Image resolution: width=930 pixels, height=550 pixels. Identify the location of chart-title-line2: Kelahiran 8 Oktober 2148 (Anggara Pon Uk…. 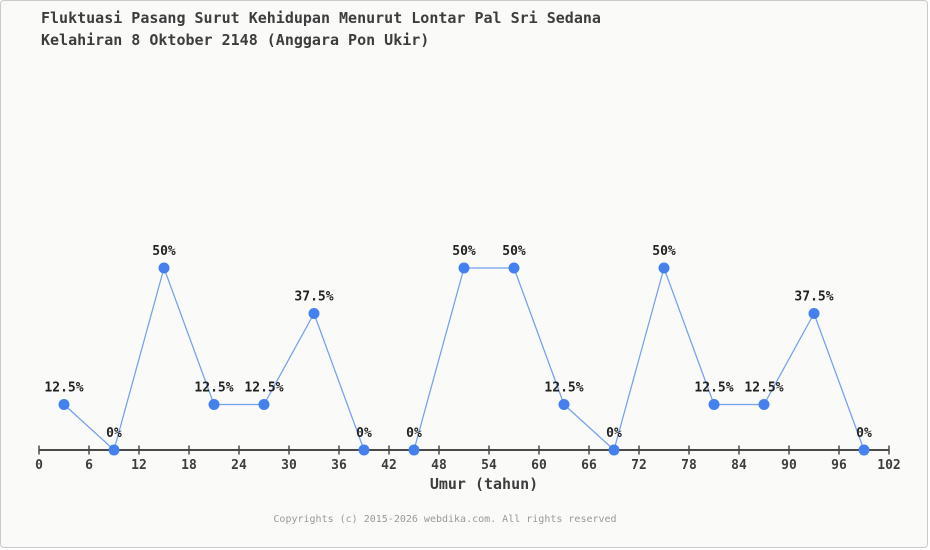
(235, 40).